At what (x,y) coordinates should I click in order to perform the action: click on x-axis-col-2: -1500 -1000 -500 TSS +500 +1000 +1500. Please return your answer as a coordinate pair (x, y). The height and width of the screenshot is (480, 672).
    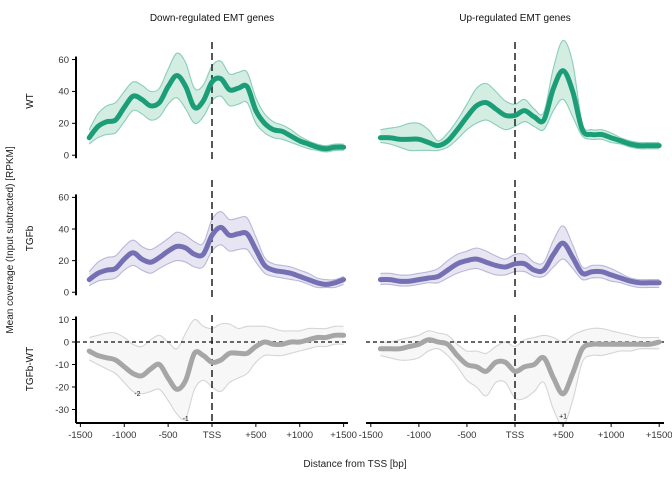
    Looking at the image, I should click on (515, 431).